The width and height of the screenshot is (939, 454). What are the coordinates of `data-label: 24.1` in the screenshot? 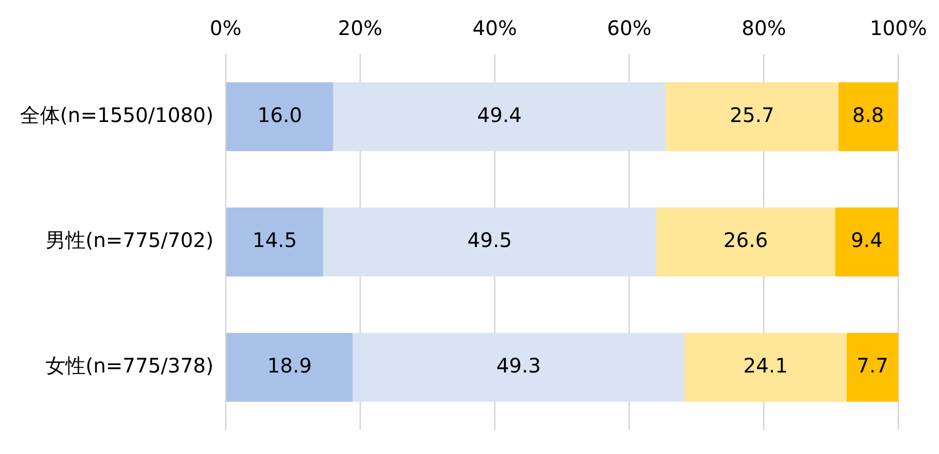 It's located at (765, 366).